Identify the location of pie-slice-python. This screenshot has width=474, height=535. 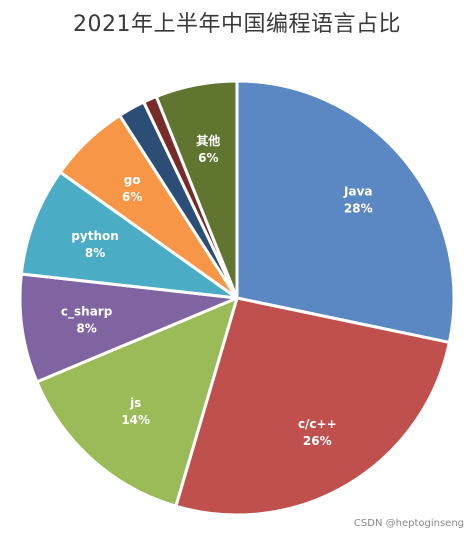
(129, 235).